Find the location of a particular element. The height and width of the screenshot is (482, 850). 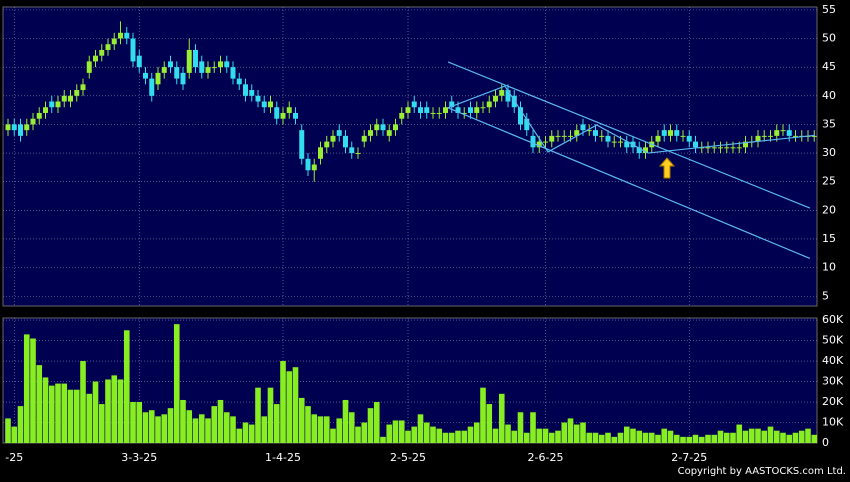

y-tick-label: 10K is located at coordinates (833, 422).